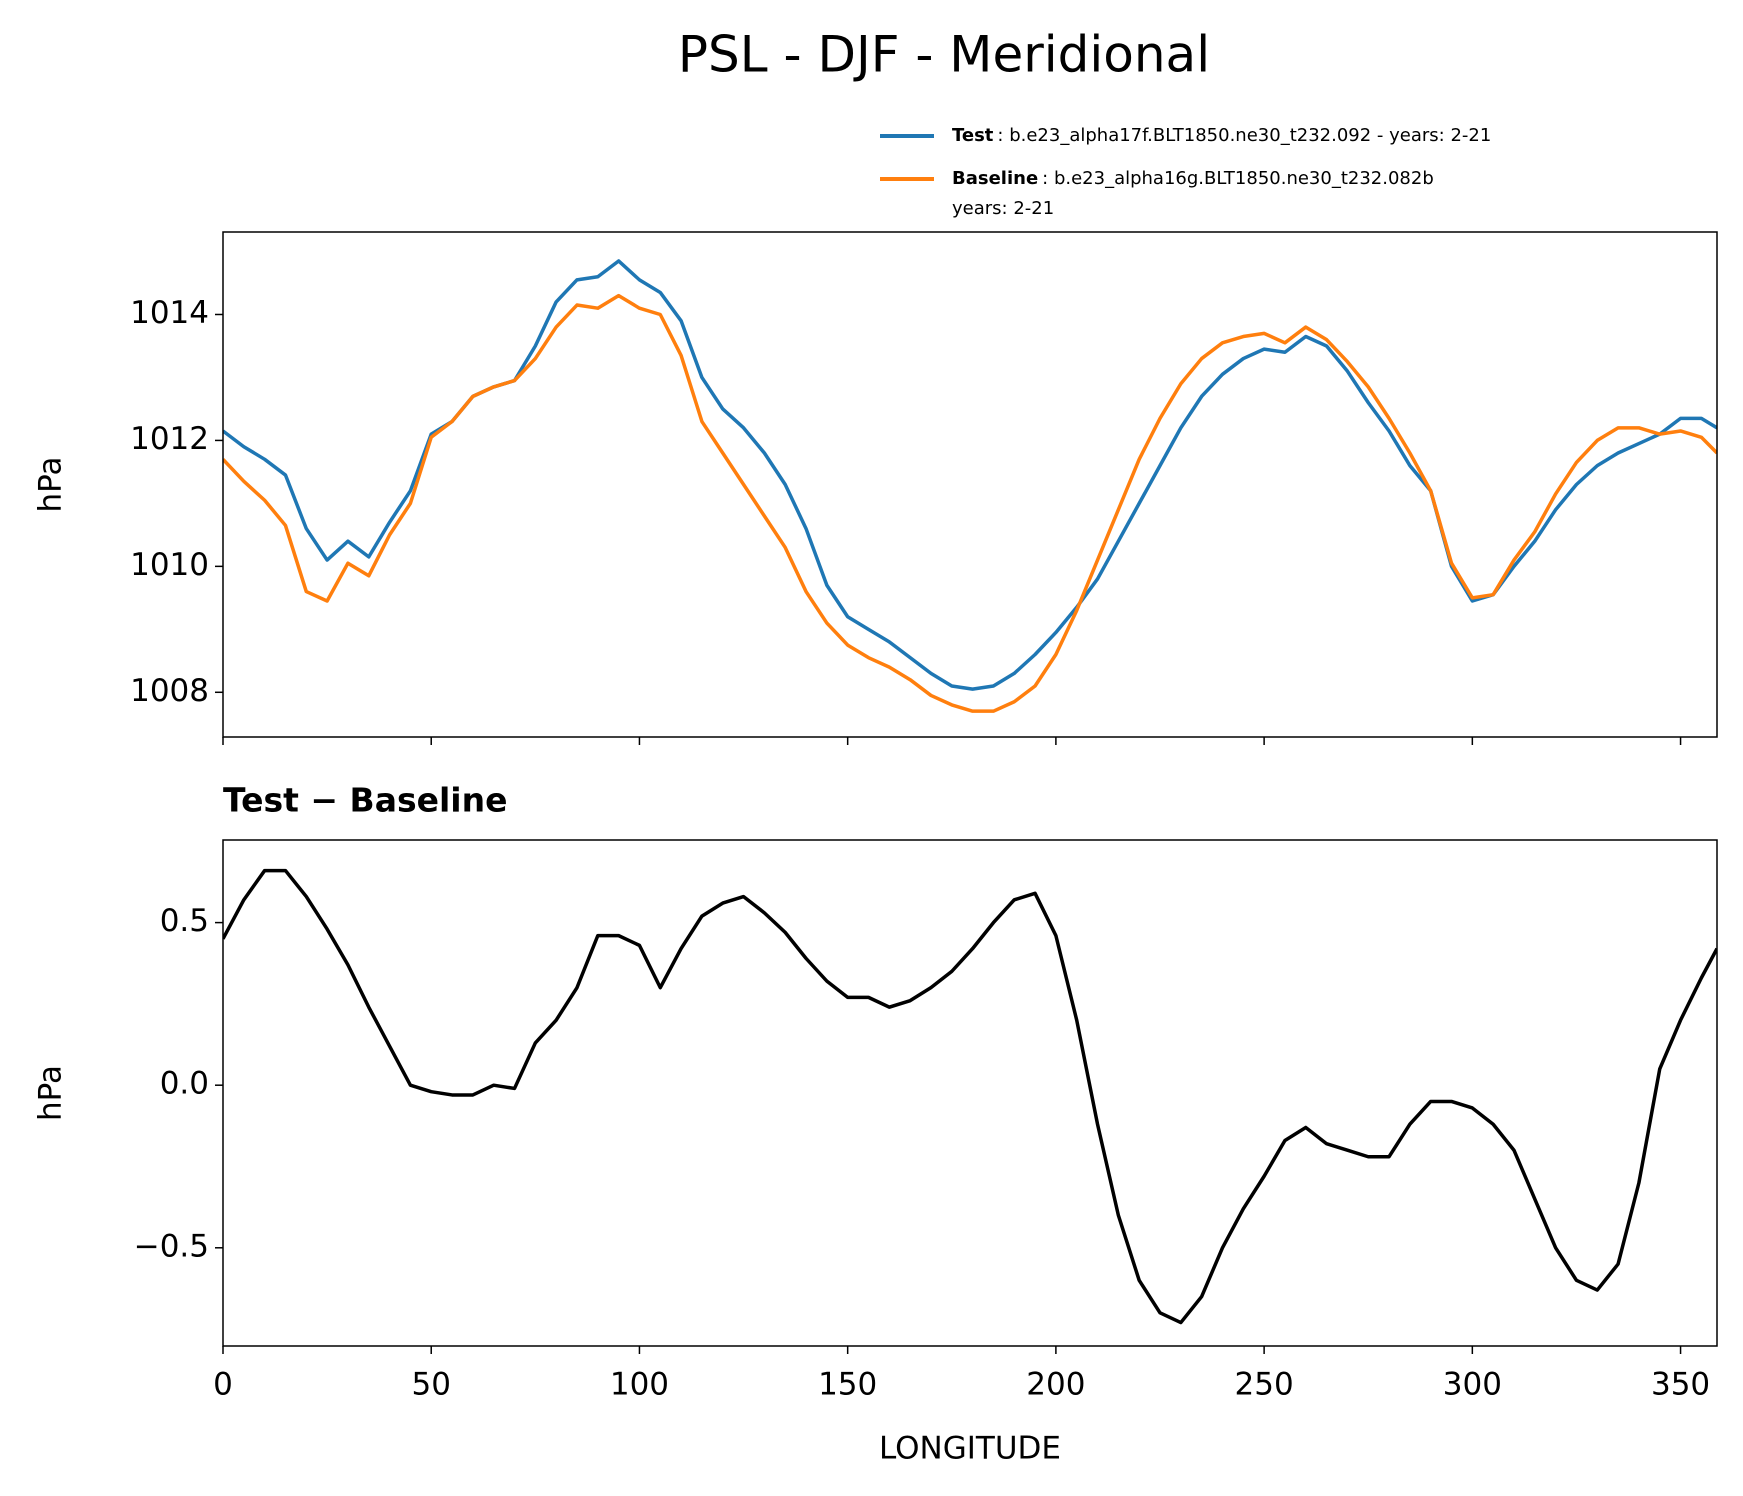 This screenshot has height=1496, width=1743. Describe the element at coordinates (184, 921) in the screenshot. I see `y-tick-label: 0.5` at that location.